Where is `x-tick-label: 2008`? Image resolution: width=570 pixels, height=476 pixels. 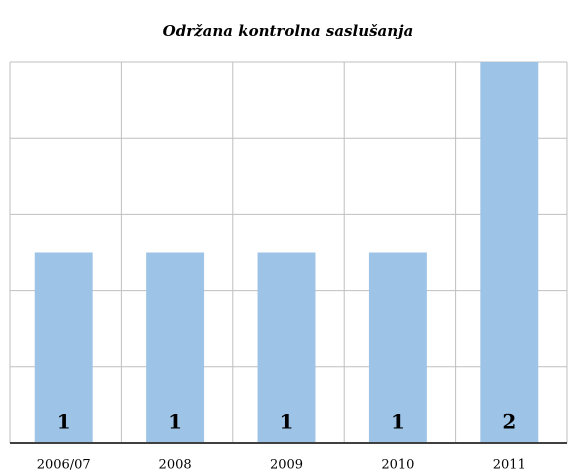 x-tick-label: 2008 is located at coordinates (175, 465).